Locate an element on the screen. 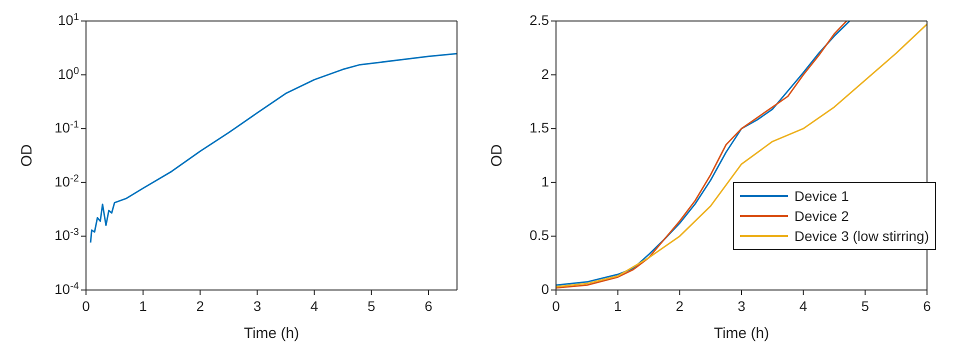 The height and width of the screenshot is (350, 960). y-tick-label: 10$^{-3}$ is located at coordinates (67, 235).